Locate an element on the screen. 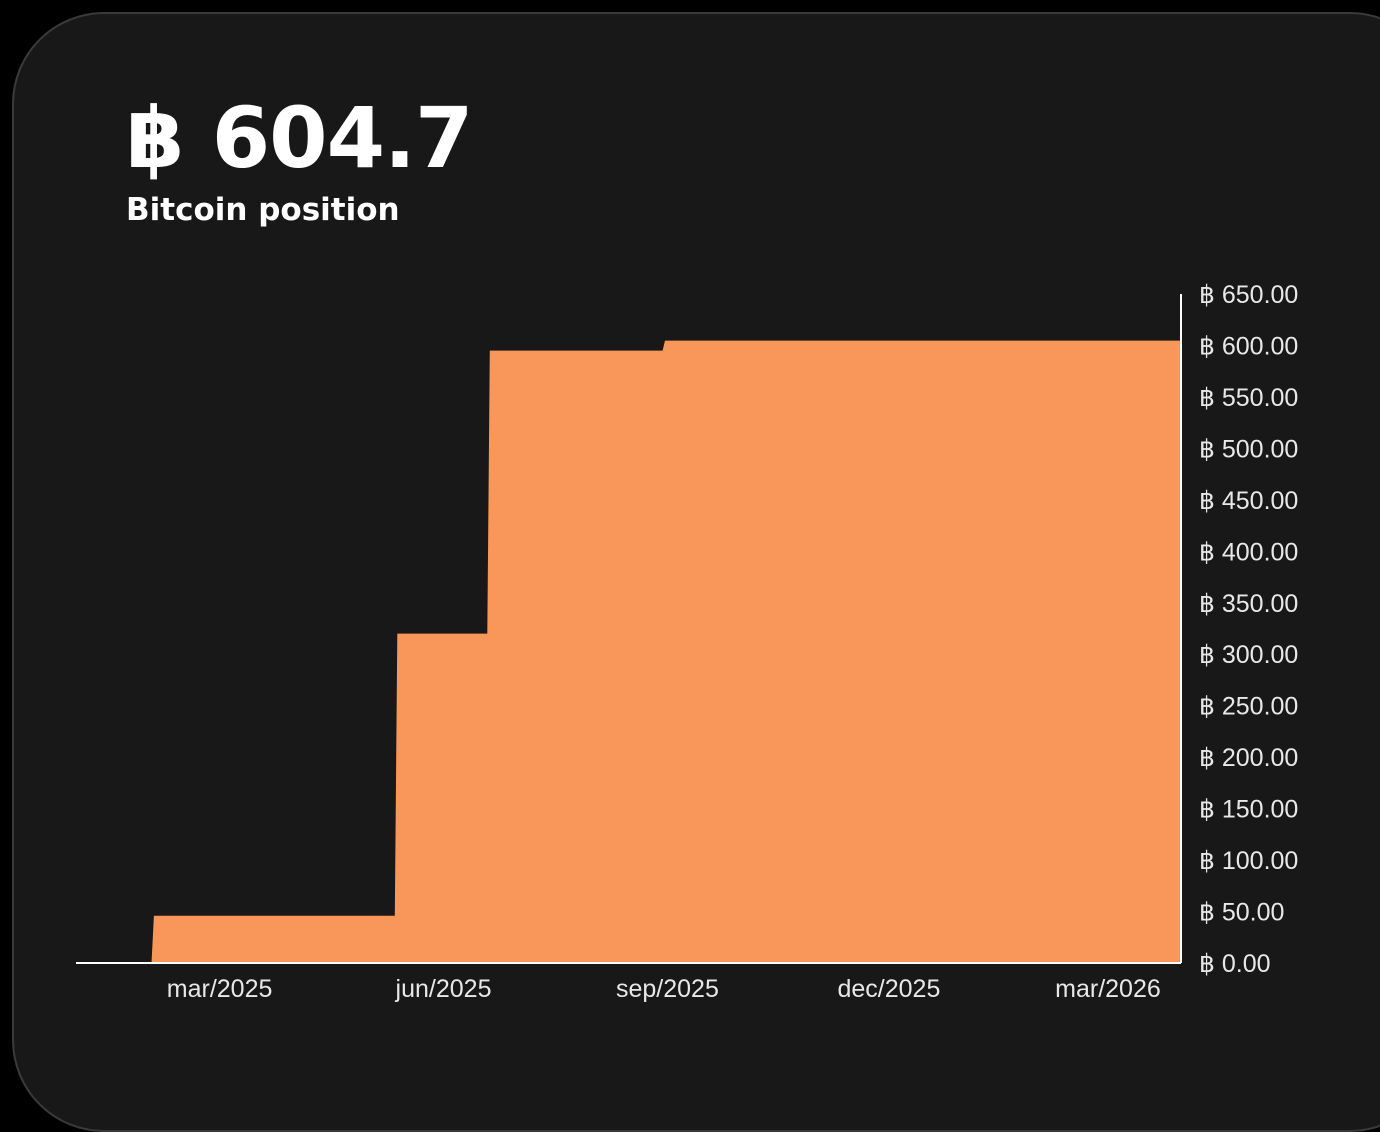  x-tick-label: dec/2025 is located at coordinates (888, 989).